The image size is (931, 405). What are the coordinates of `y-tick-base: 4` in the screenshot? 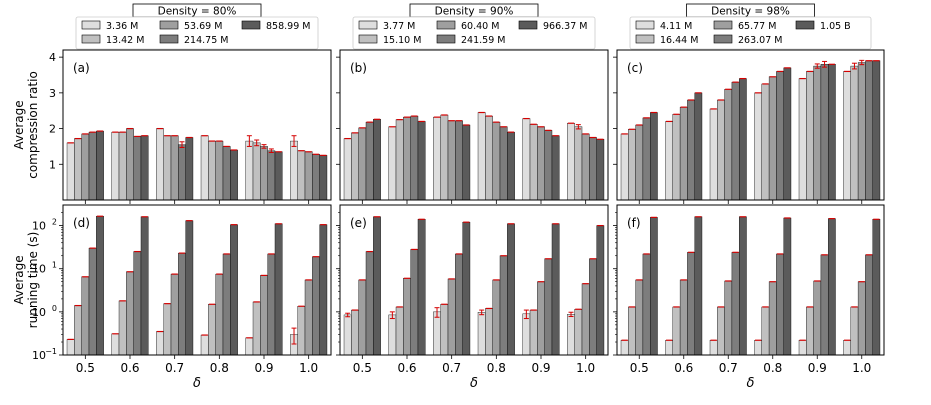 It's located at (52, 57).